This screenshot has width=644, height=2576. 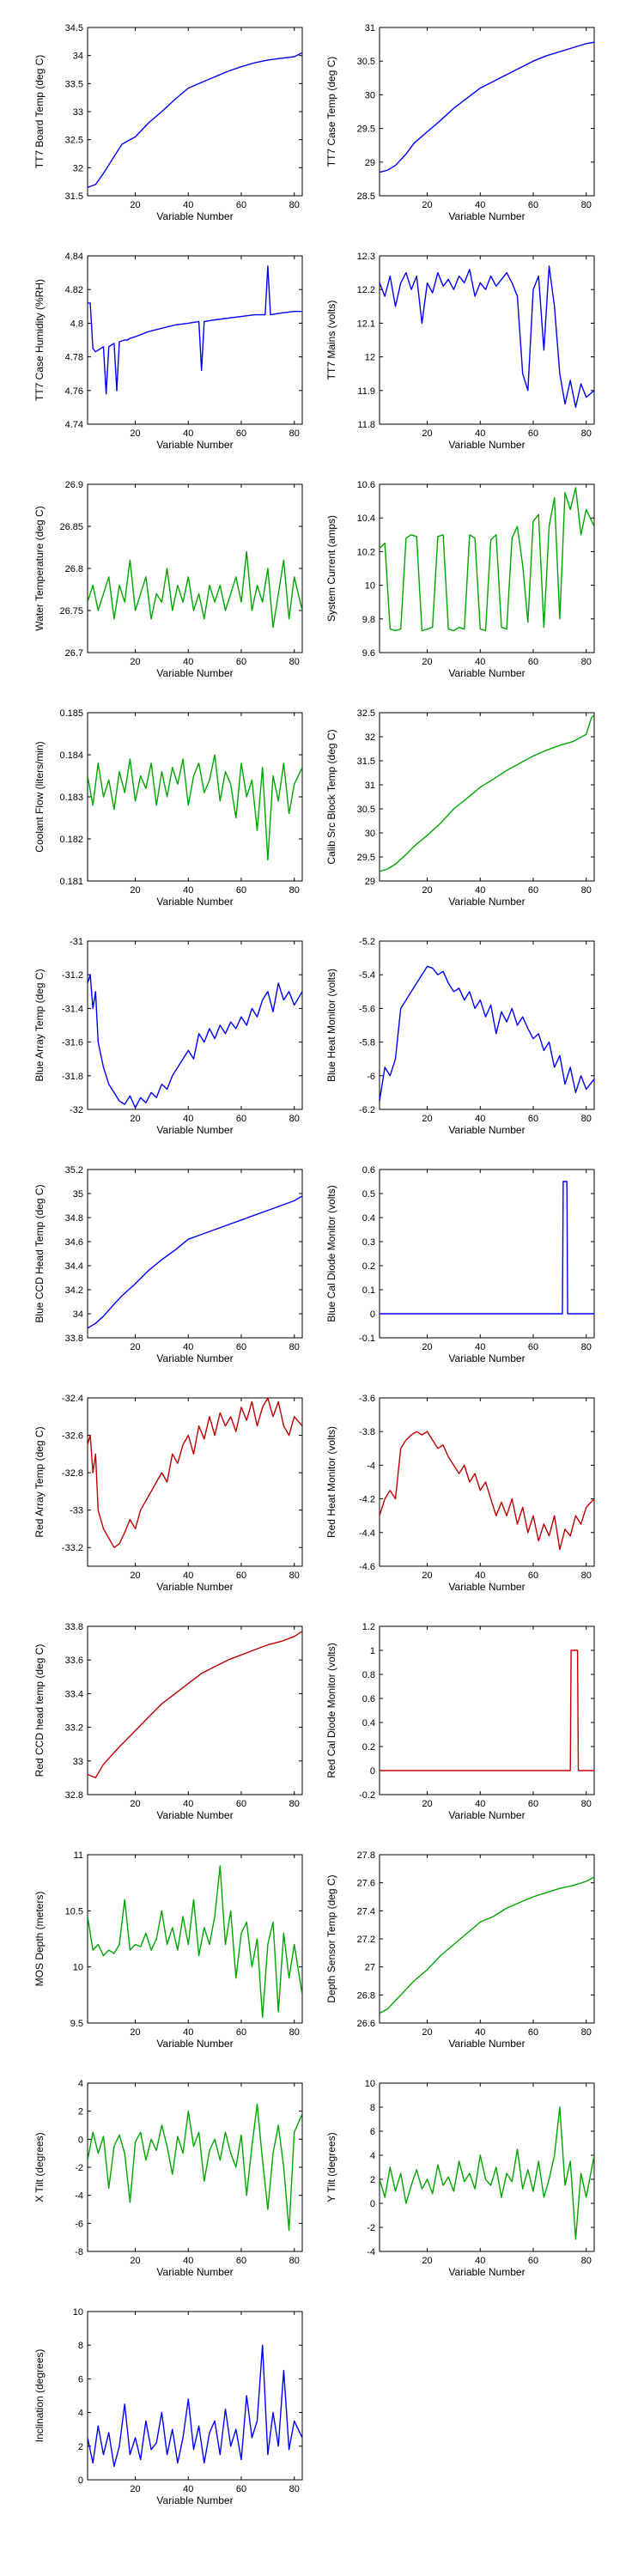 I want to click on y-tick-label: 0.8, so click(x=368, y=1675).